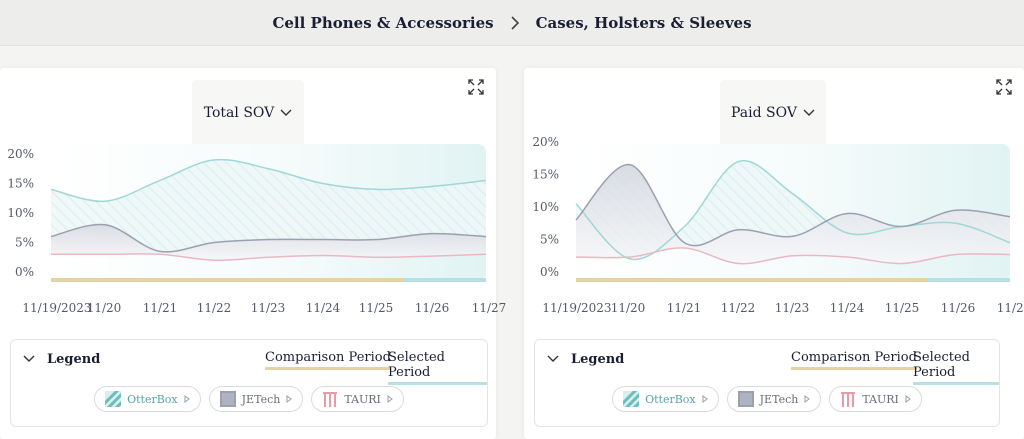 The width and height of the screenshot is (1024, 439). I want to click on breadcrumb-category: Cell Phones & Accessories, so click(382, 23).